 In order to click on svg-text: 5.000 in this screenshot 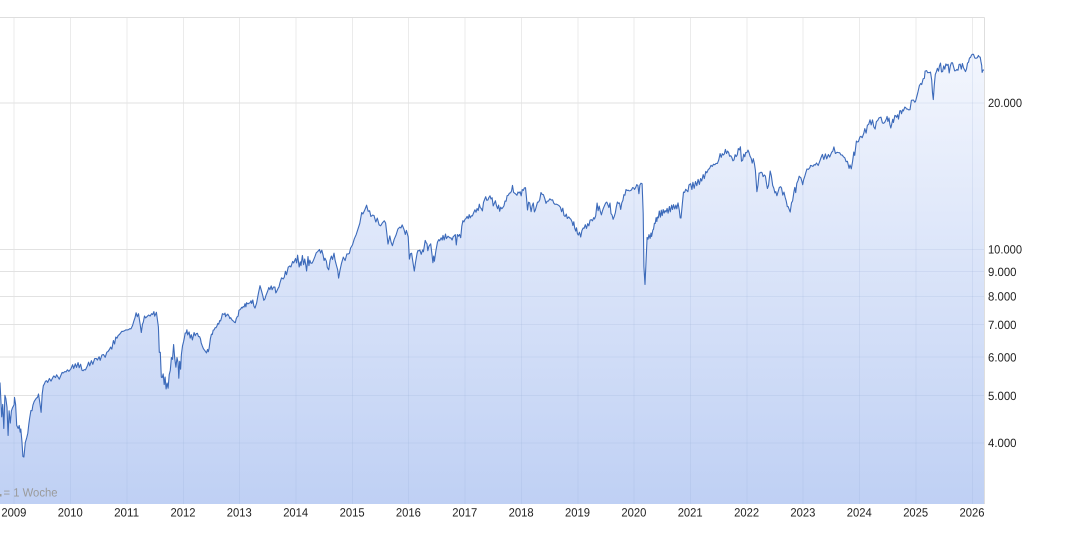, I will do `click(1002, 396)`.